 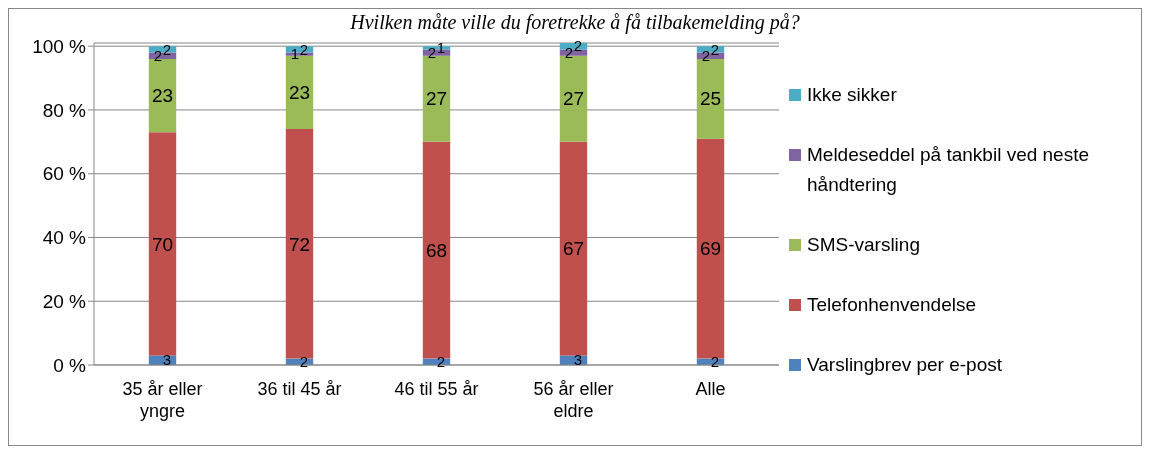 What do you see at coordinates (59, 46) in the screenshot?
I see `y-tick-label: 100 %` at bounding box center [59, 46].